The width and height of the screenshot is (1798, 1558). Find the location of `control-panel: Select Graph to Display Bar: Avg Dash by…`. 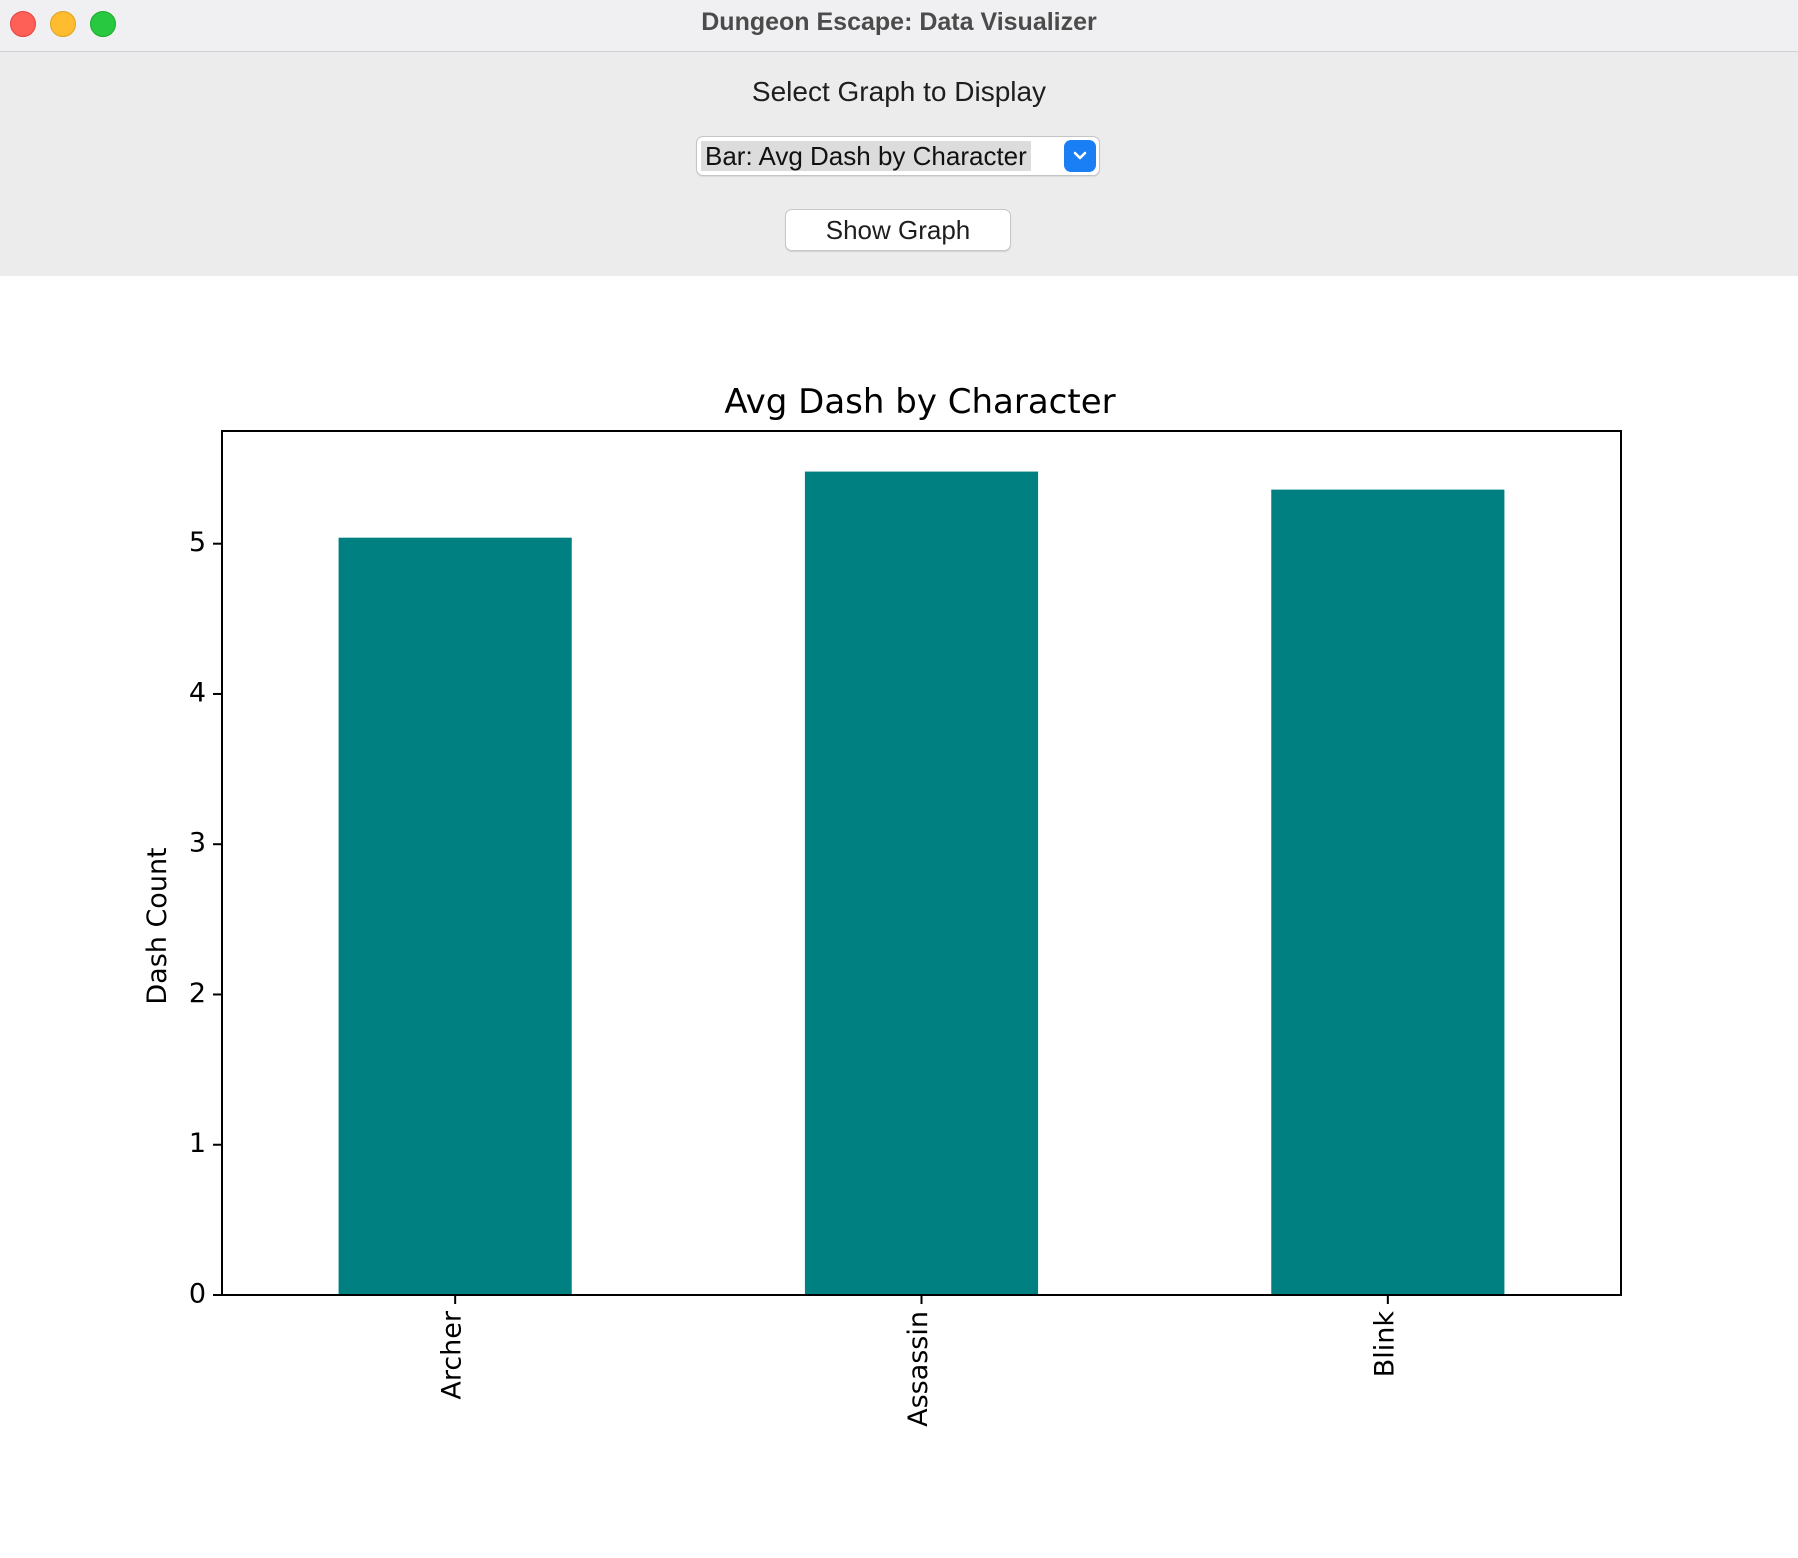

control-panel: Select Graph to Display Bar: Avg Dash by… is located at coordinates (899, 164).